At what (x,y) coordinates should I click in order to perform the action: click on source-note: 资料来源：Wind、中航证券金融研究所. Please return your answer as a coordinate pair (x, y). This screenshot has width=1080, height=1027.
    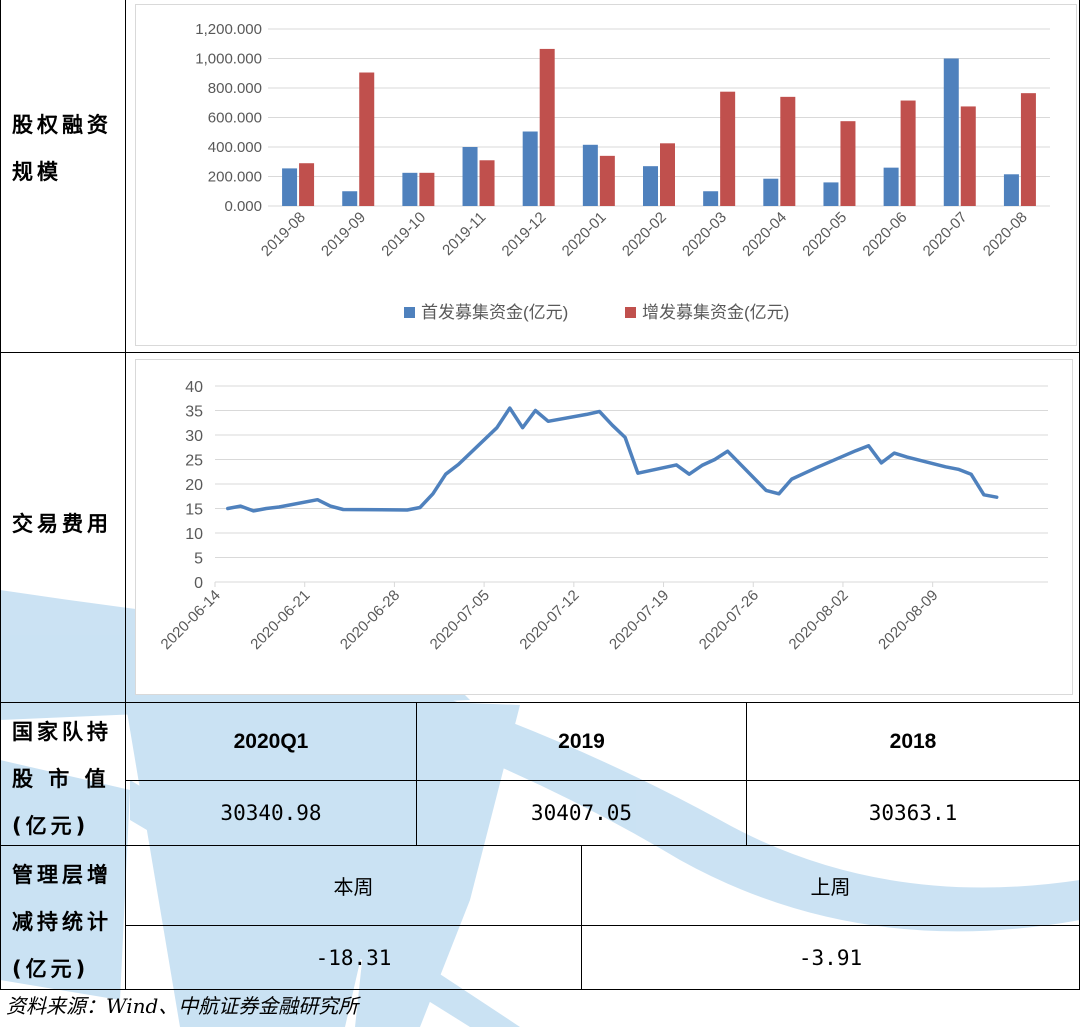
    Looking at the image, I should click on (182, 1006).